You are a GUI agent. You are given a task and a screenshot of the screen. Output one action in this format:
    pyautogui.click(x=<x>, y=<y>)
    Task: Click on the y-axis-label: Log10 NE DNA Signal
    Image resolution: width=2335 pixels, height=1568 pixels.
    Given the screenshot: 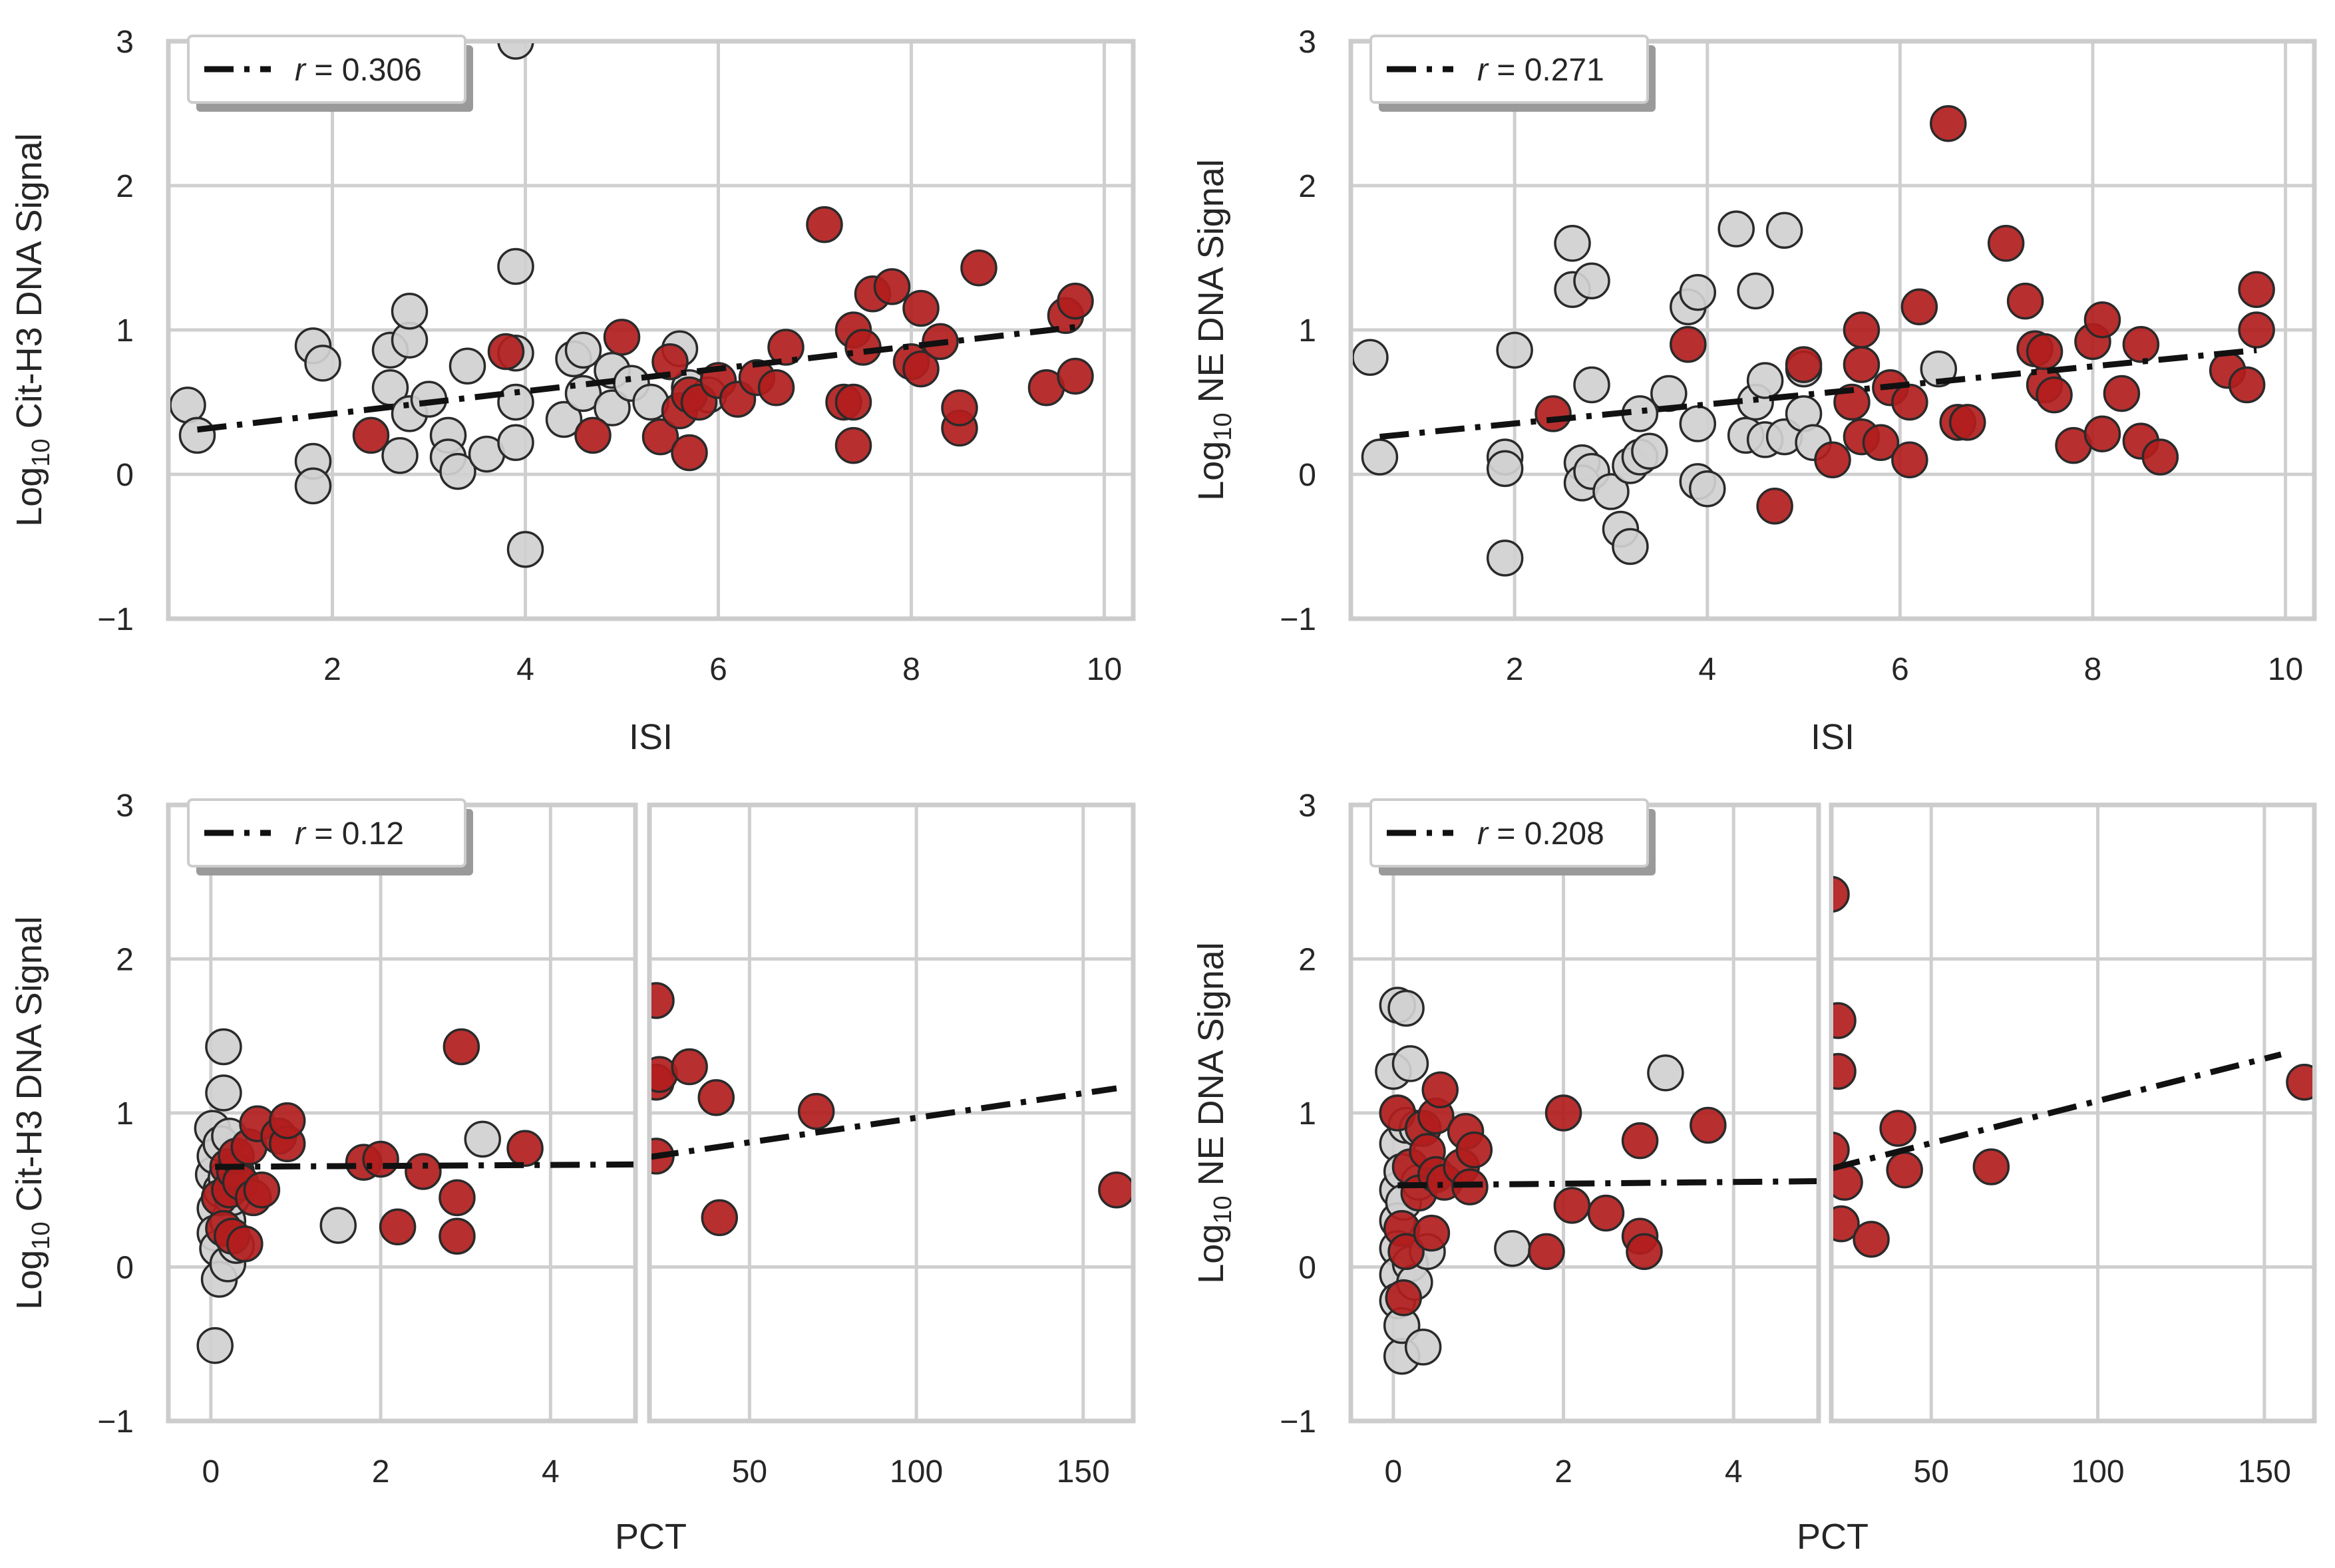 What is the action you would take?
    pyautogui.click(x=1214, y=1113)
    